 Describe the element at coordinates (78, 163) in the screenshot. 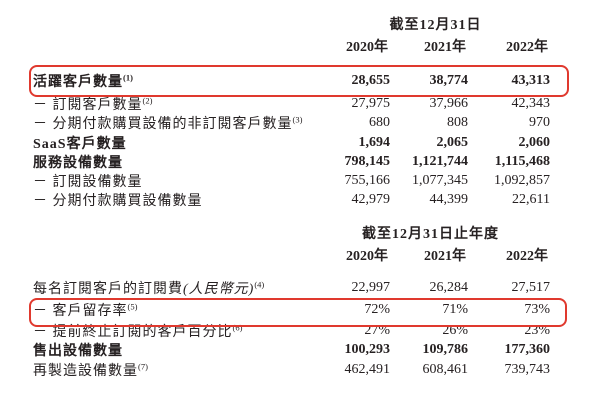

I see `row-label: 服務設備數量` at that location.